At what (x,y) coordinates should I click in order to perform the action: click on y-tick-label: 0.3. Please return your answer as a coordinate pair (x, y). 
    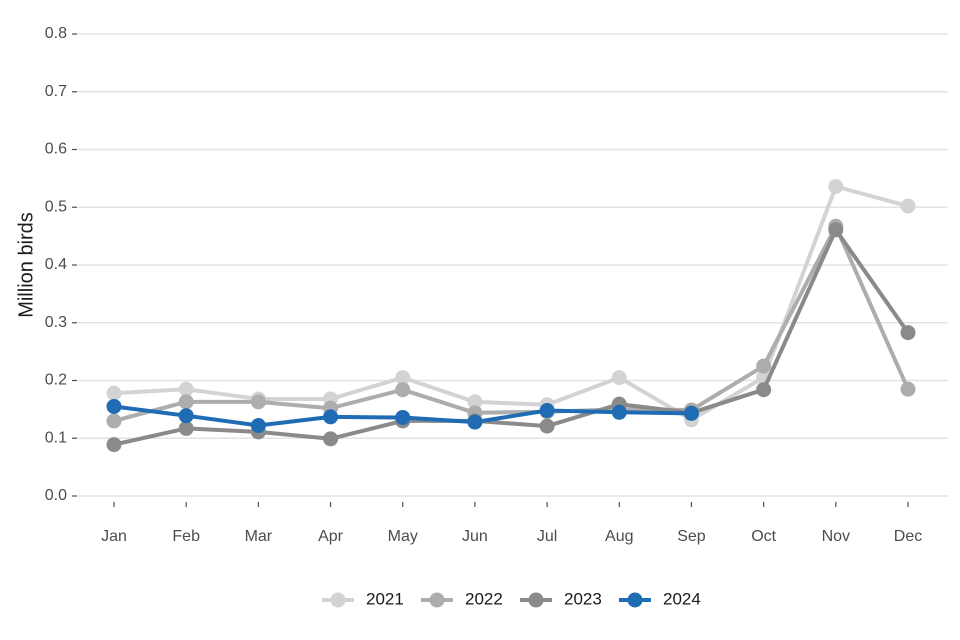
    Looking at the image, I should click on (56, 322).